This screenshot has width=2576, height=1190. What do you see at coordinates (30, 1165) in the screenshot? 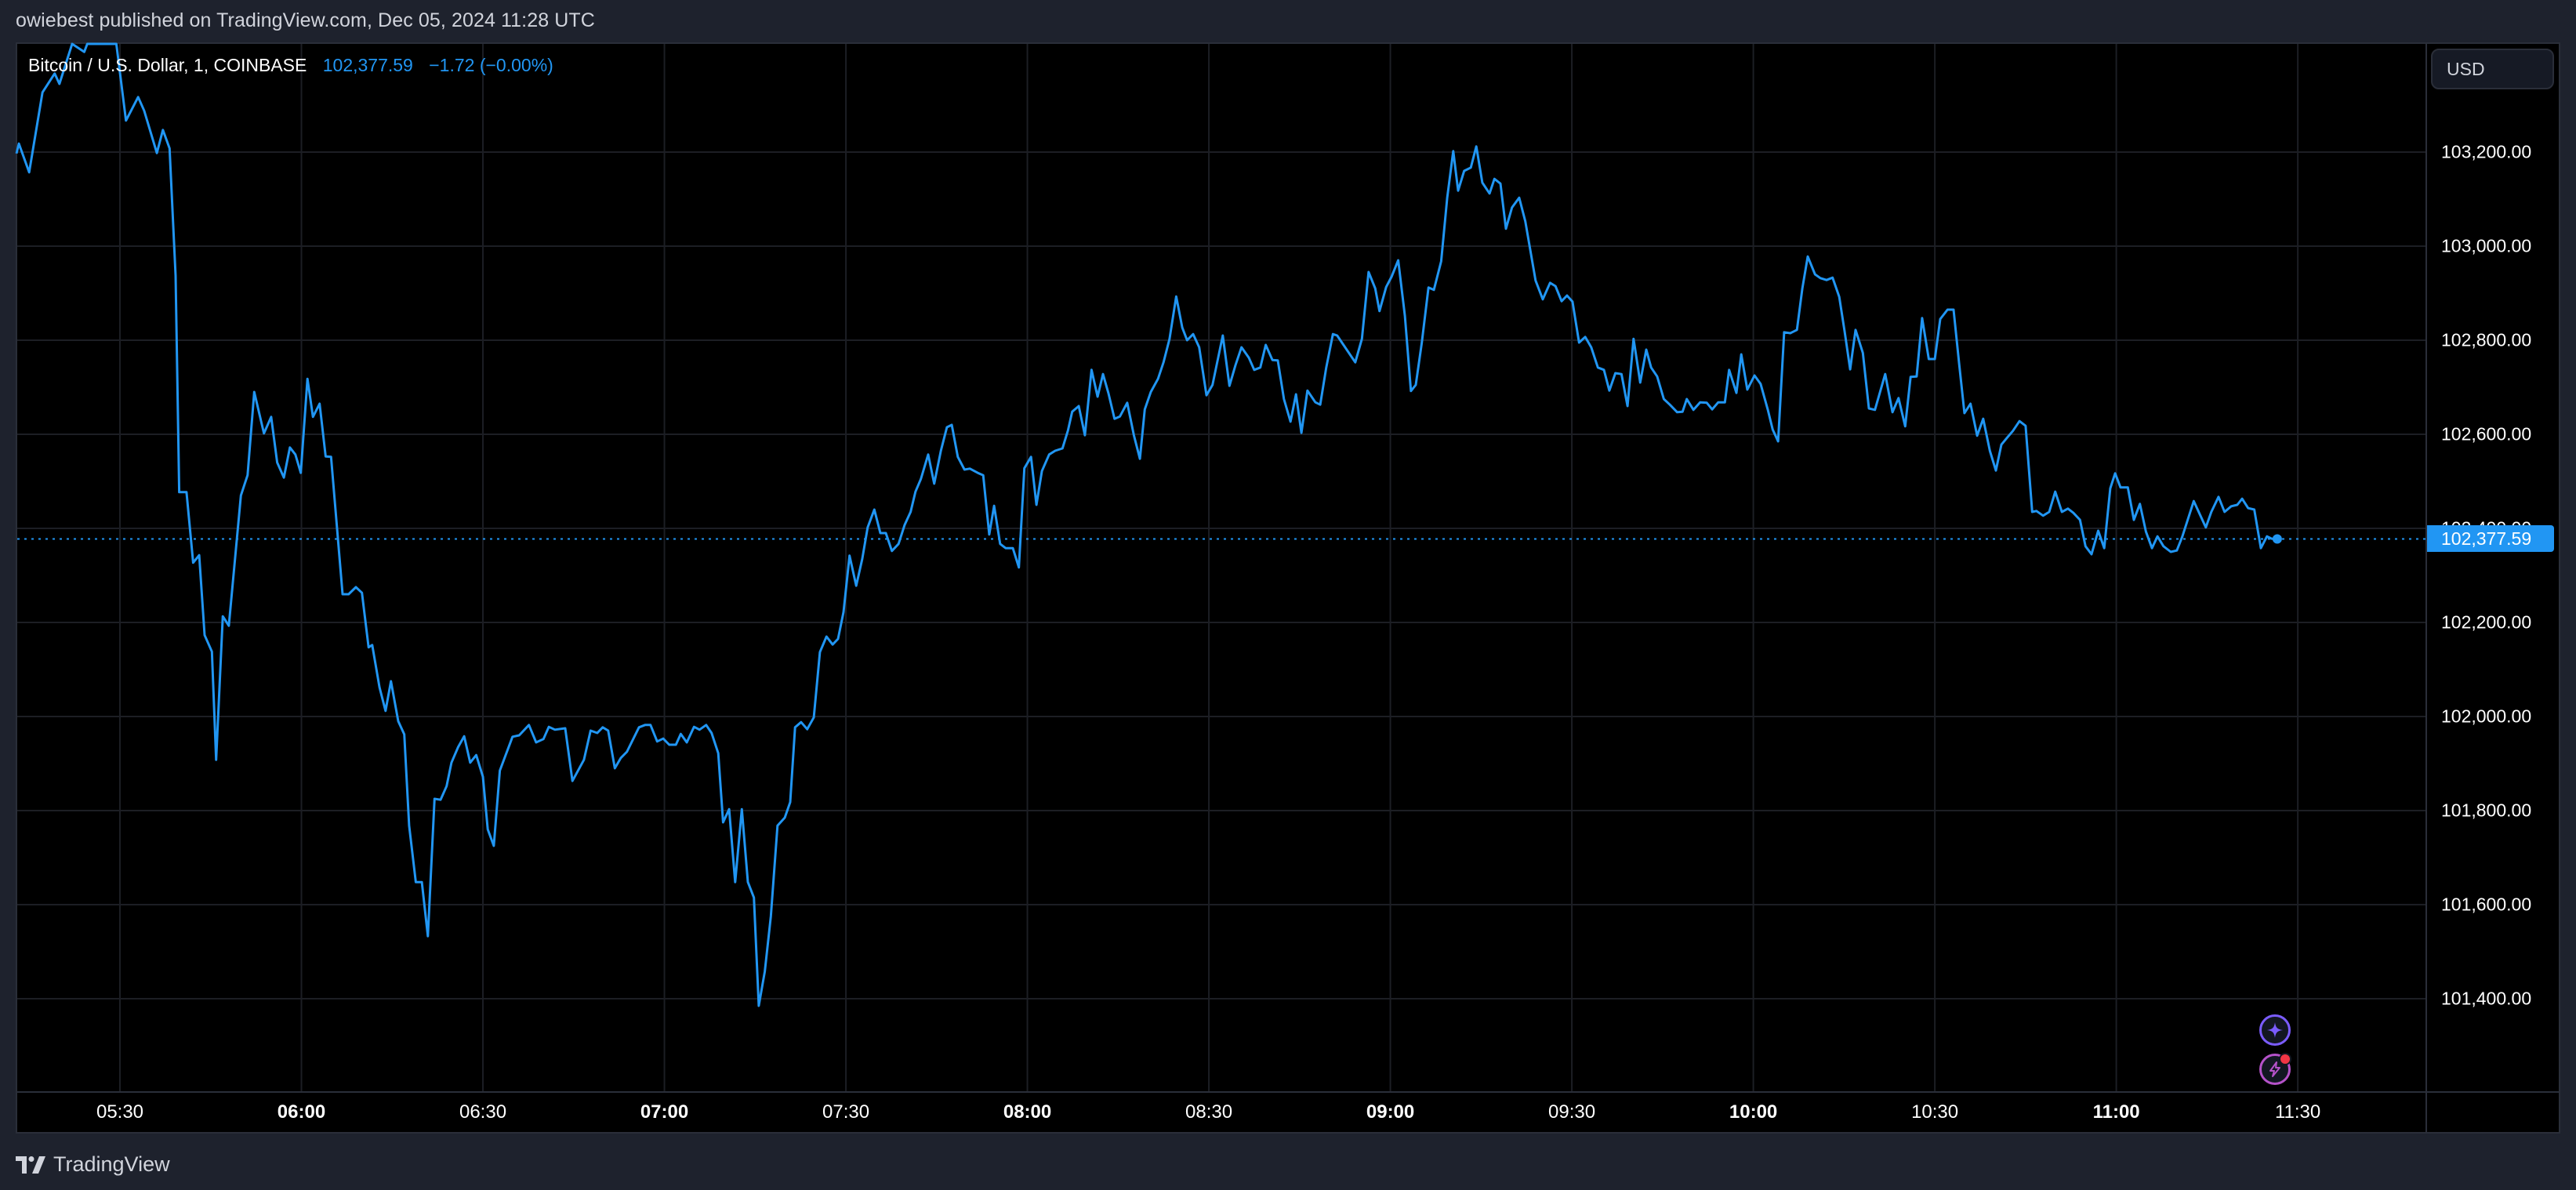
I see `tradingview-logo-icon` at bounding box center [30, 1165].